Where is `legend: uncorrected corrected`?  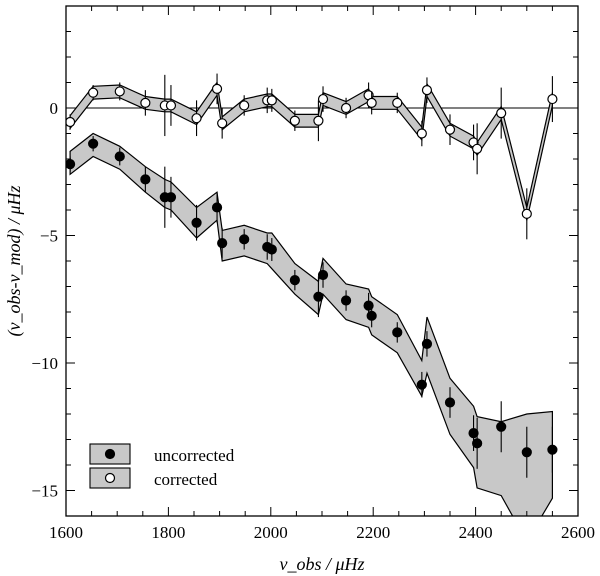
legend: uncorrected corrected is located at coordinates (162, 466).